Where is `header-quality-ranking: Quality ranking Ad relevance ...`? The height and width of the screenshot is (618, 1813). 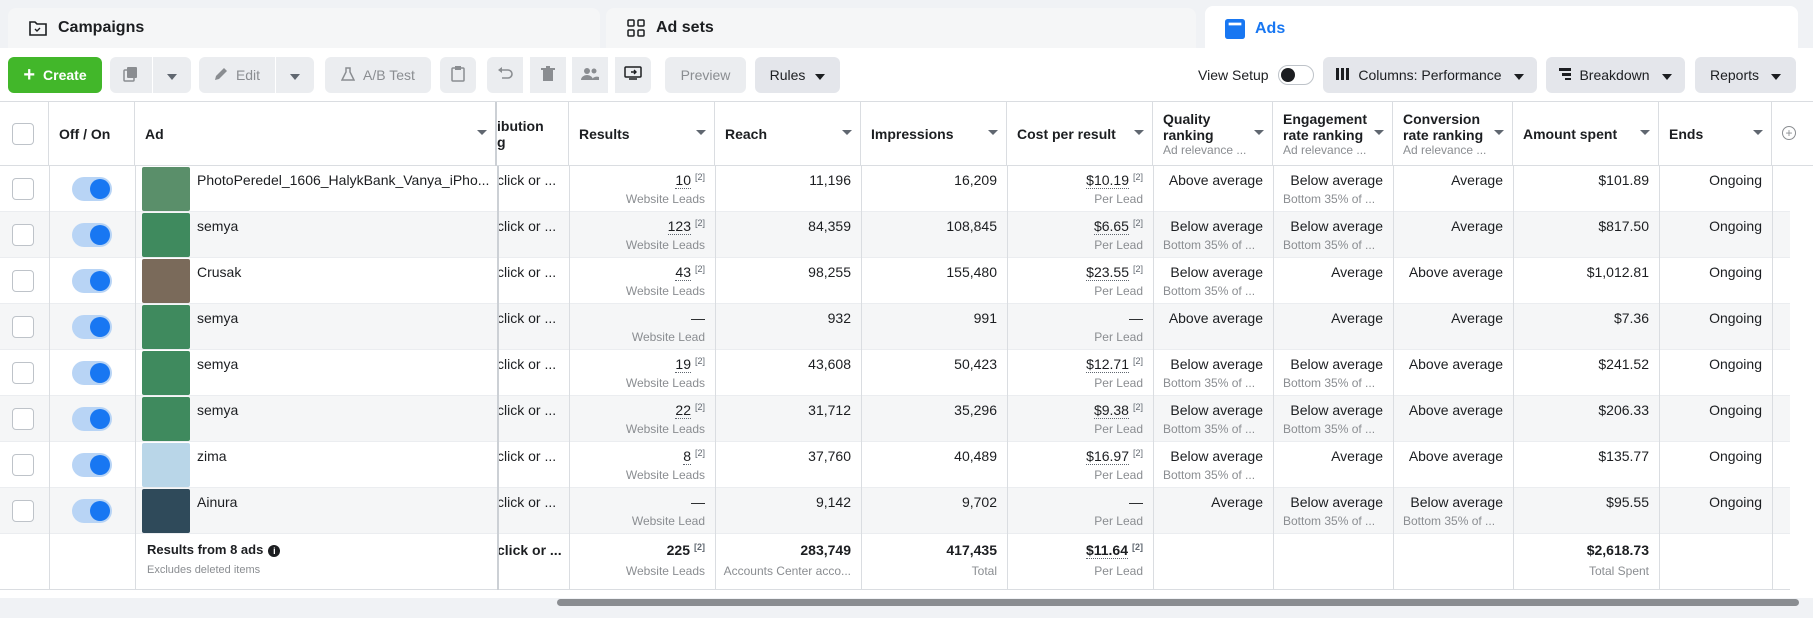
header-quality-ranking: Quality ranking Ad relevance ... is located at coordinates (1213, 134).